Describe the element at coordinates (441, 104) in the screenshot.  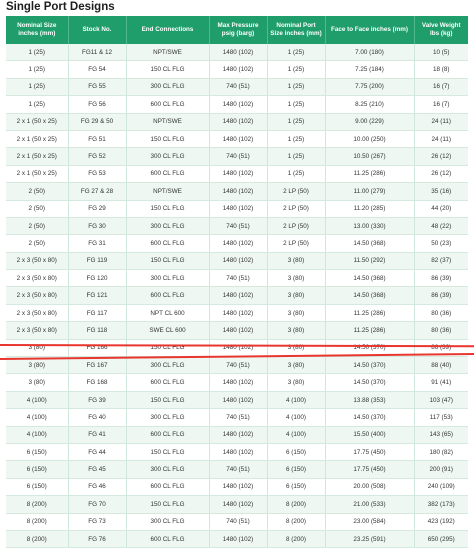
I see `table-cell: 16 (7)` at that location.